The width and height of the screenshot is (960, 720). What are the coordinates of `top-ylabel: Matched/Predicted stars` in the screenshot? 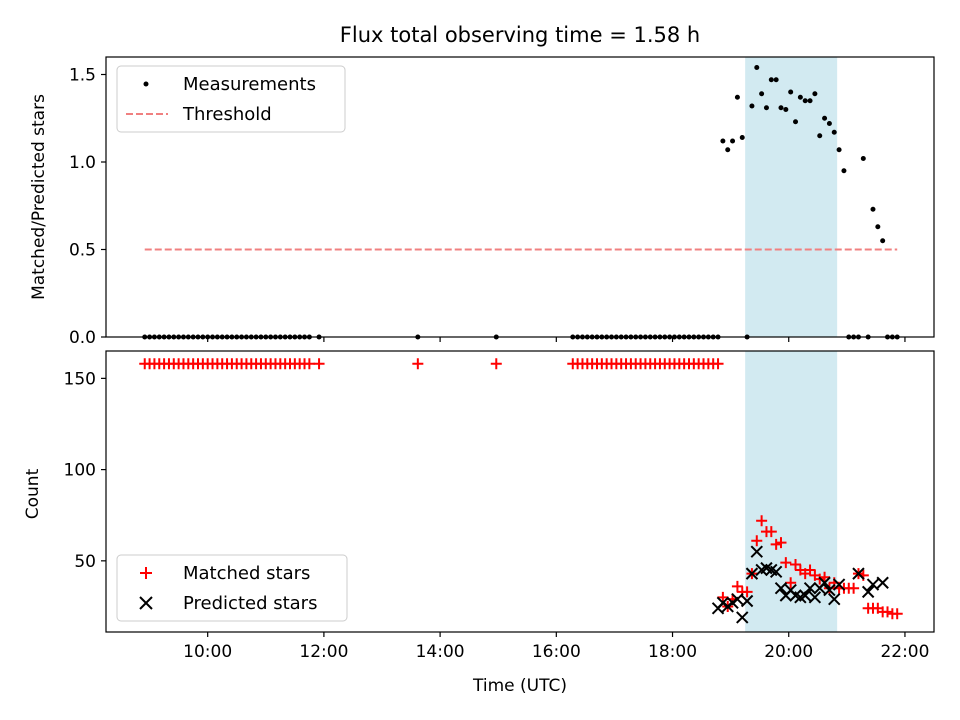 It's located at (39, 197).